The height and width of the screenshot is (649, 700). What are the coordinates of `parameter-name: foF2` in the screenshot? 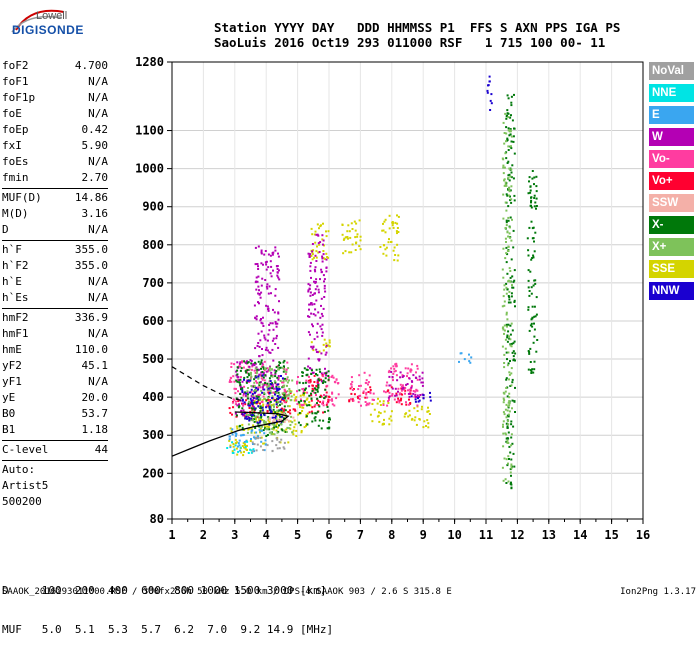 It's located at (15, 65).